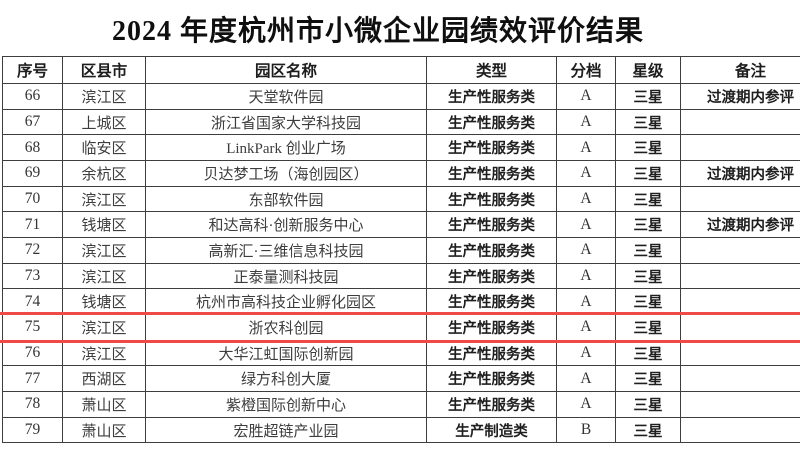 The height and width of the screenshot is (450, 800). What do you see at coordinates (492, 70) in the screenshot?
I see `column-header-type: 类型` at bounding box center [492, 70].